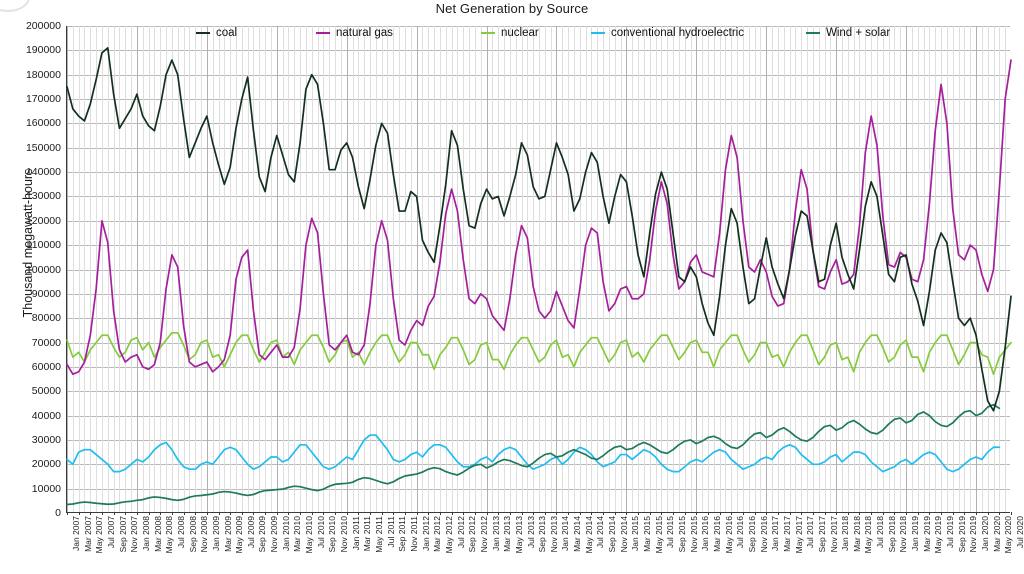 Image resolution: width=1024 pixels, height=574 pixels. What do you see at coordinates (192, 534) in the screenshot?
I see `x-axis-tick-label: Sep 2008` at bounding box center [192, 534].